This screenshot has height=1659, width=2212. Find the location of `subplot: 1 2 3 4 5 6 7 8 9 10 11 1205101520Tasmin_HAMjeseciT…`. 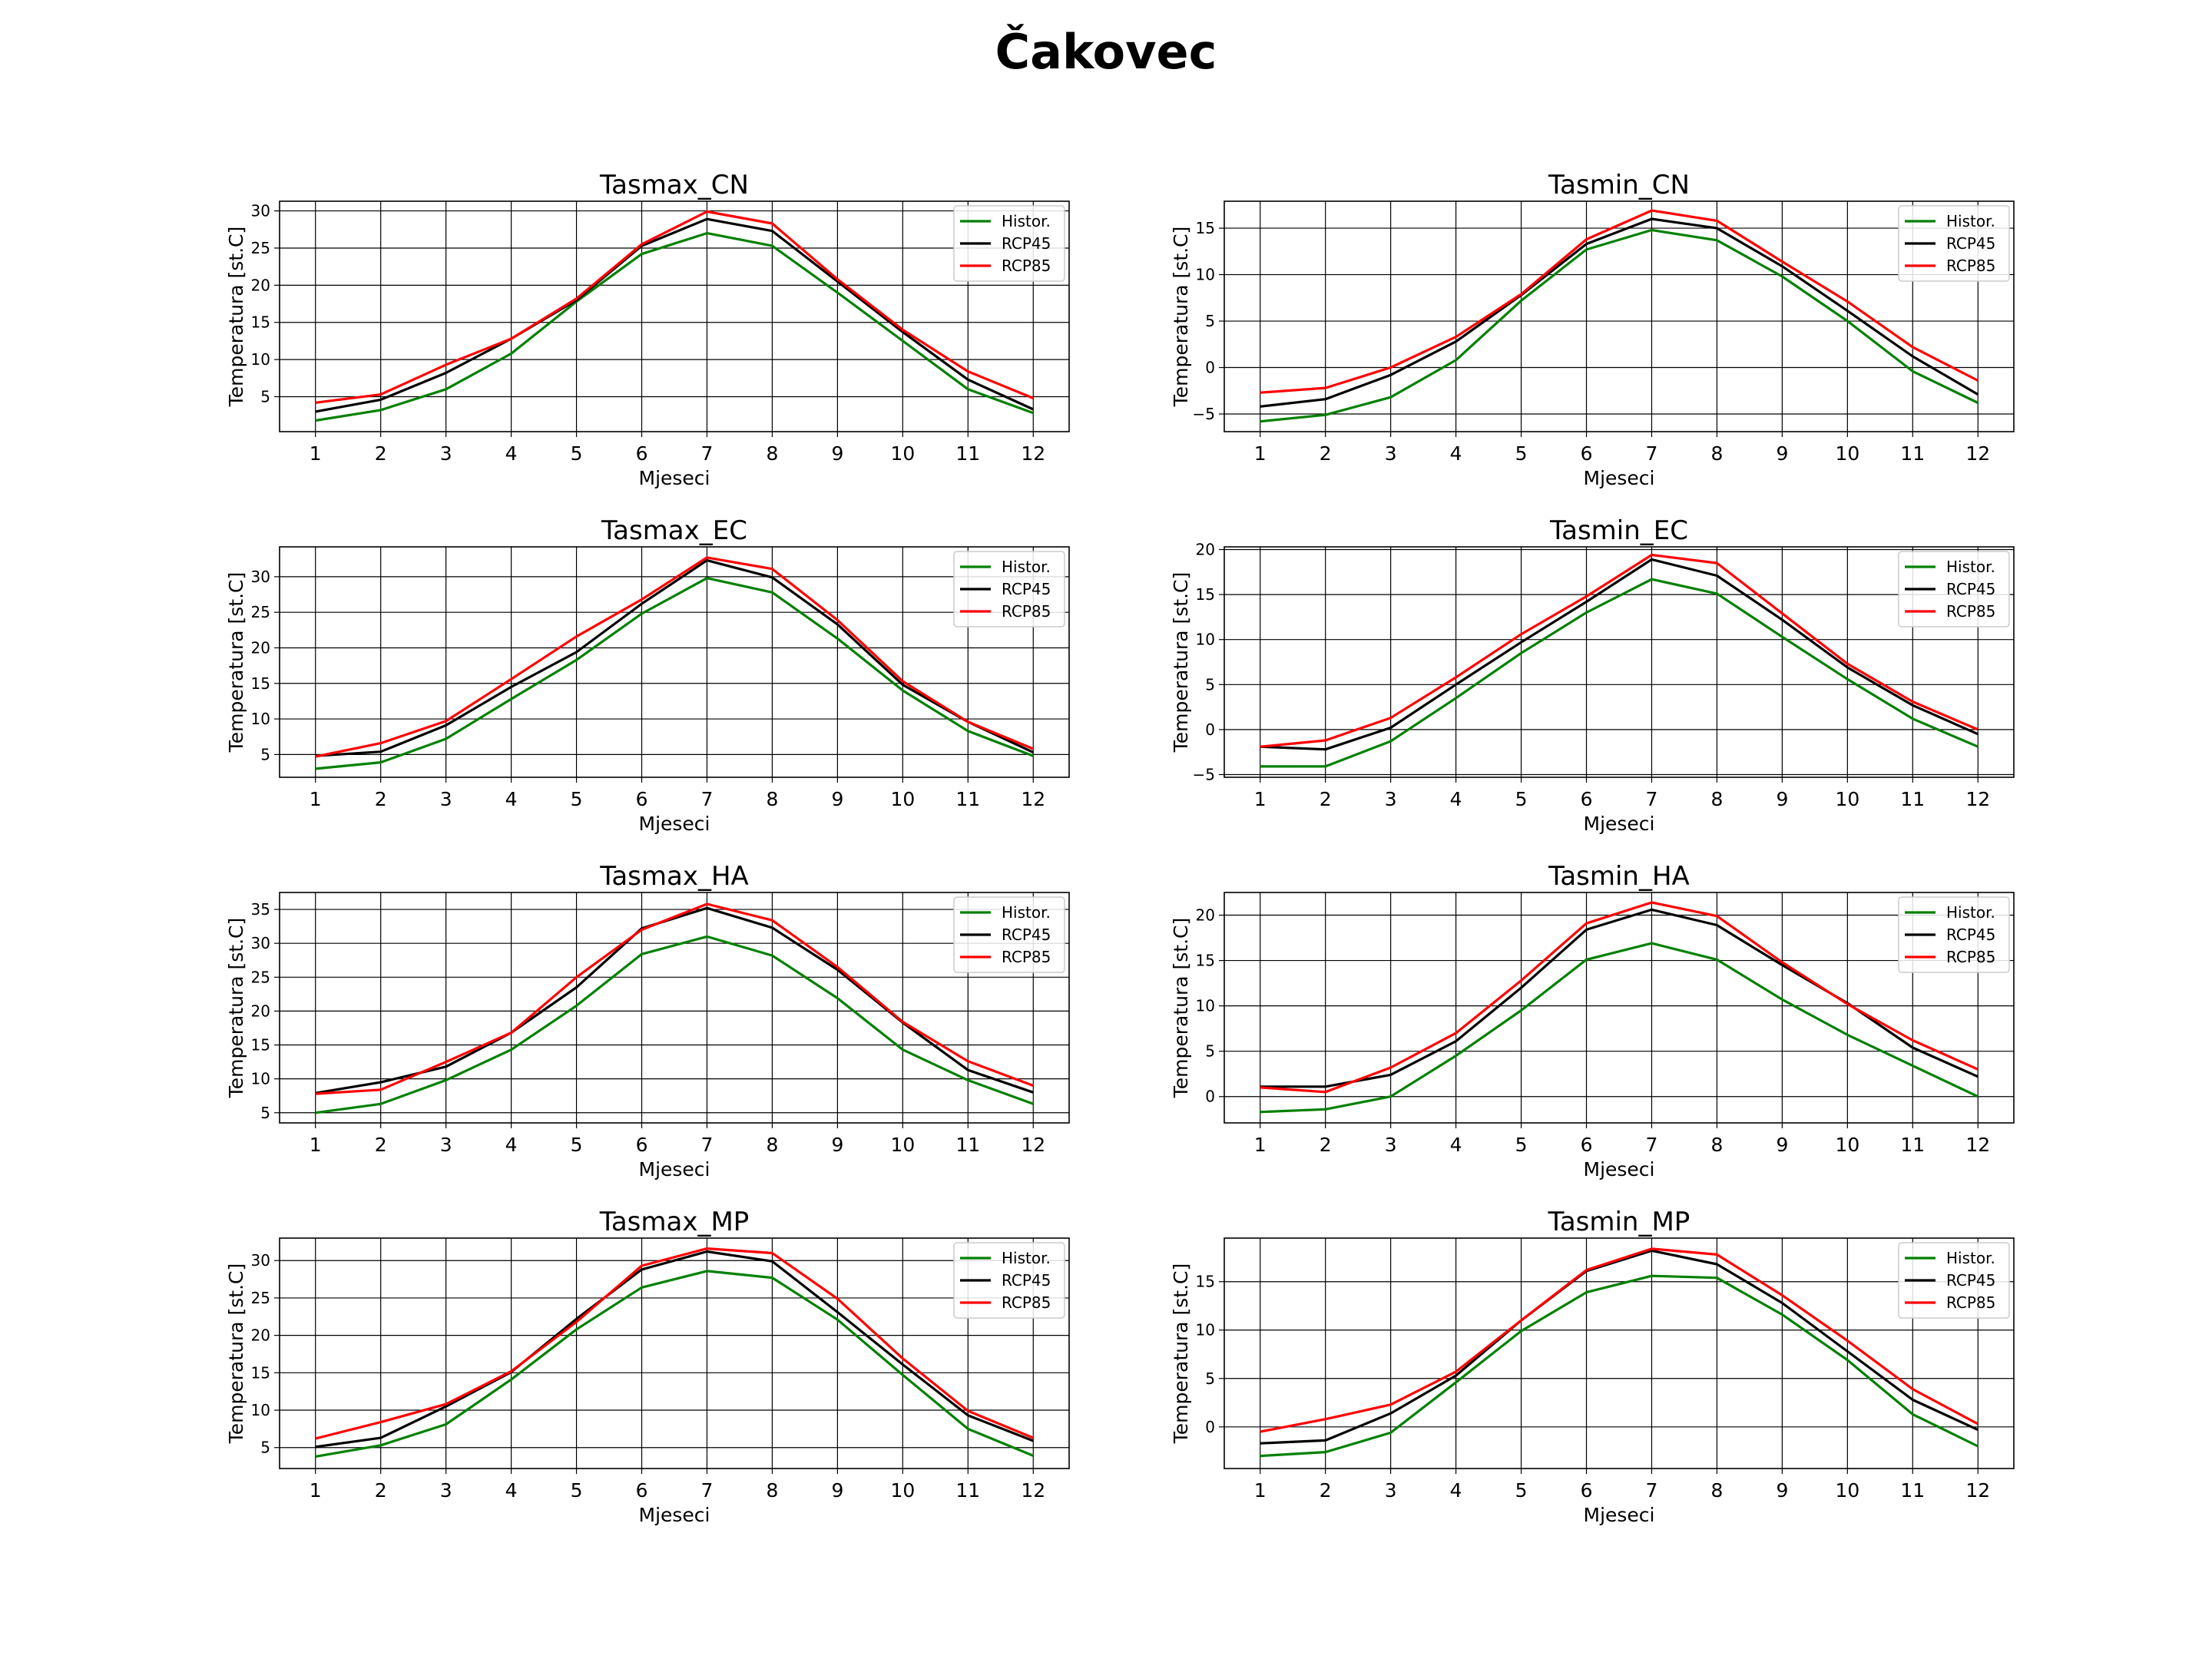

subplot: 1 2 3 4 5 6 7 8 9 10 11 1205101520Tasmin_HAMjeseciT… is located at coordinates (1593, 1021).